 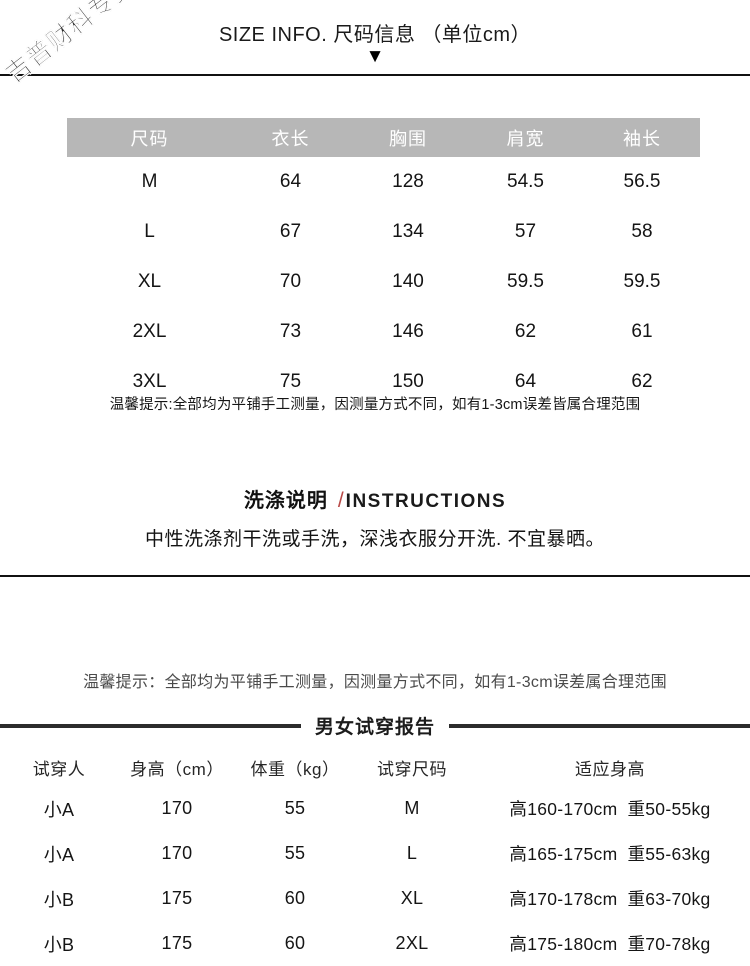 I want to click on cell-shoulder: 62, so click(x=525, y=331).